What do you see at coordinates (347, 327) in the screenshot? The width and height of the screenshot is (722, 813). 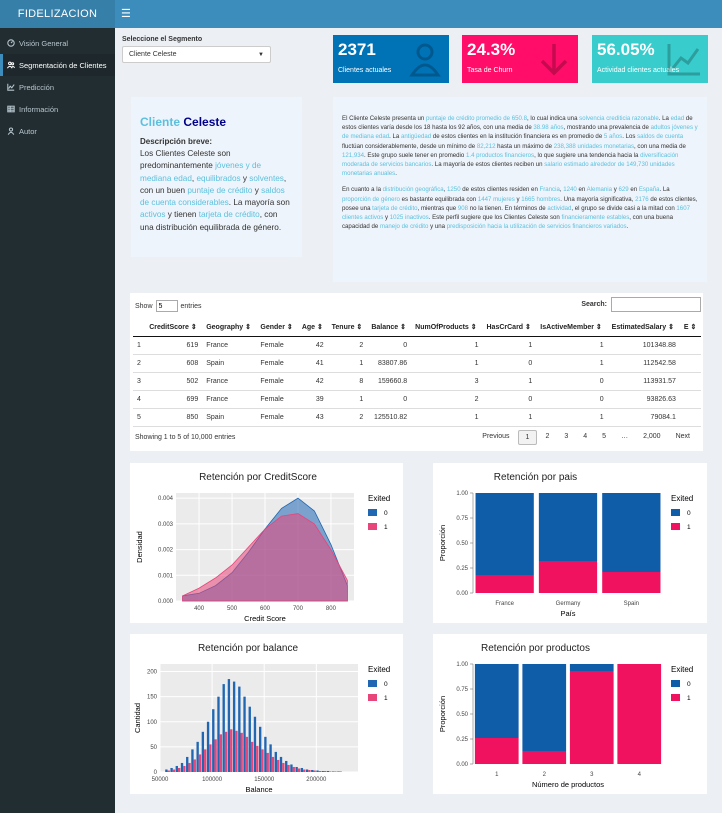 I see `column-header: Tenure ⇕` at bounding box center [347, 327].